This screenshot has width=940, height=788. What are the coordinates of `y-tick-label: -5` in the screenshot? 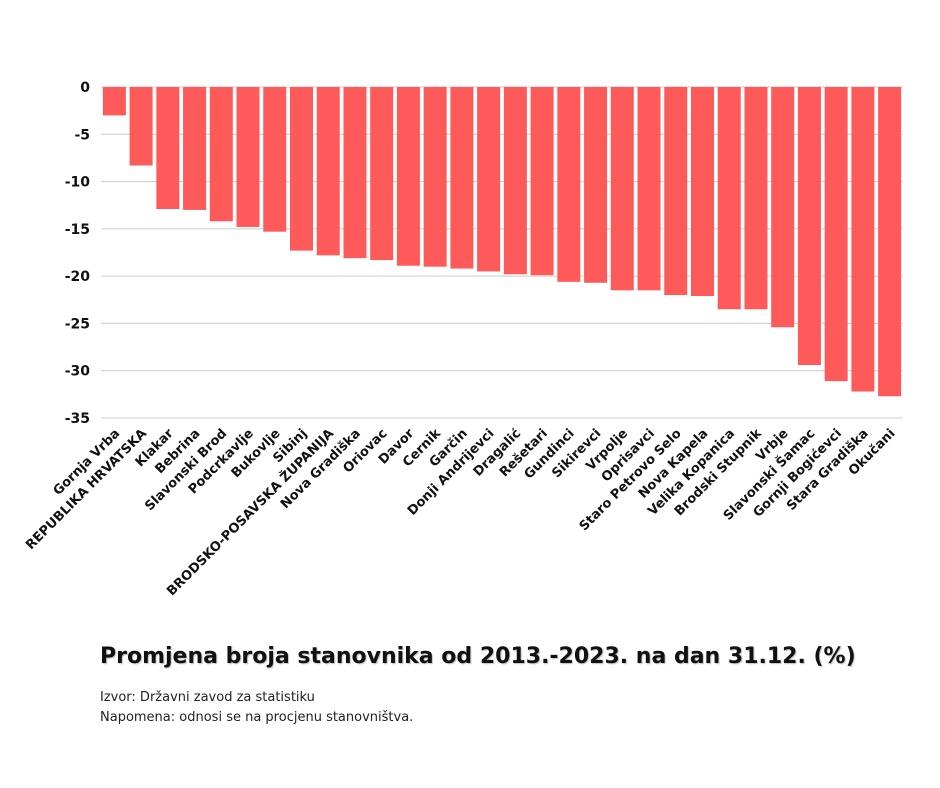 It's located at (82, 135).